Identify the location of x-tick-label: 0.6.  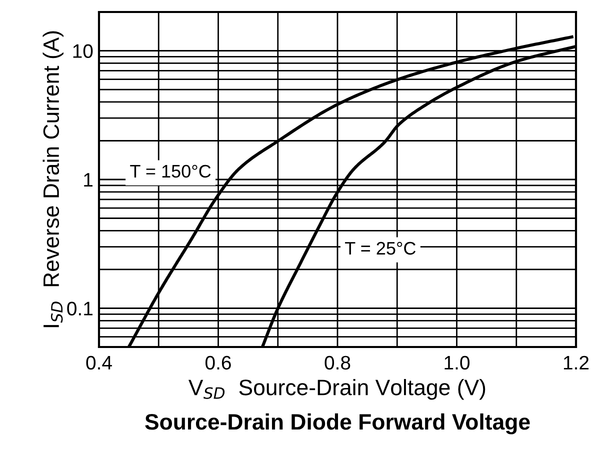
(218, 363).